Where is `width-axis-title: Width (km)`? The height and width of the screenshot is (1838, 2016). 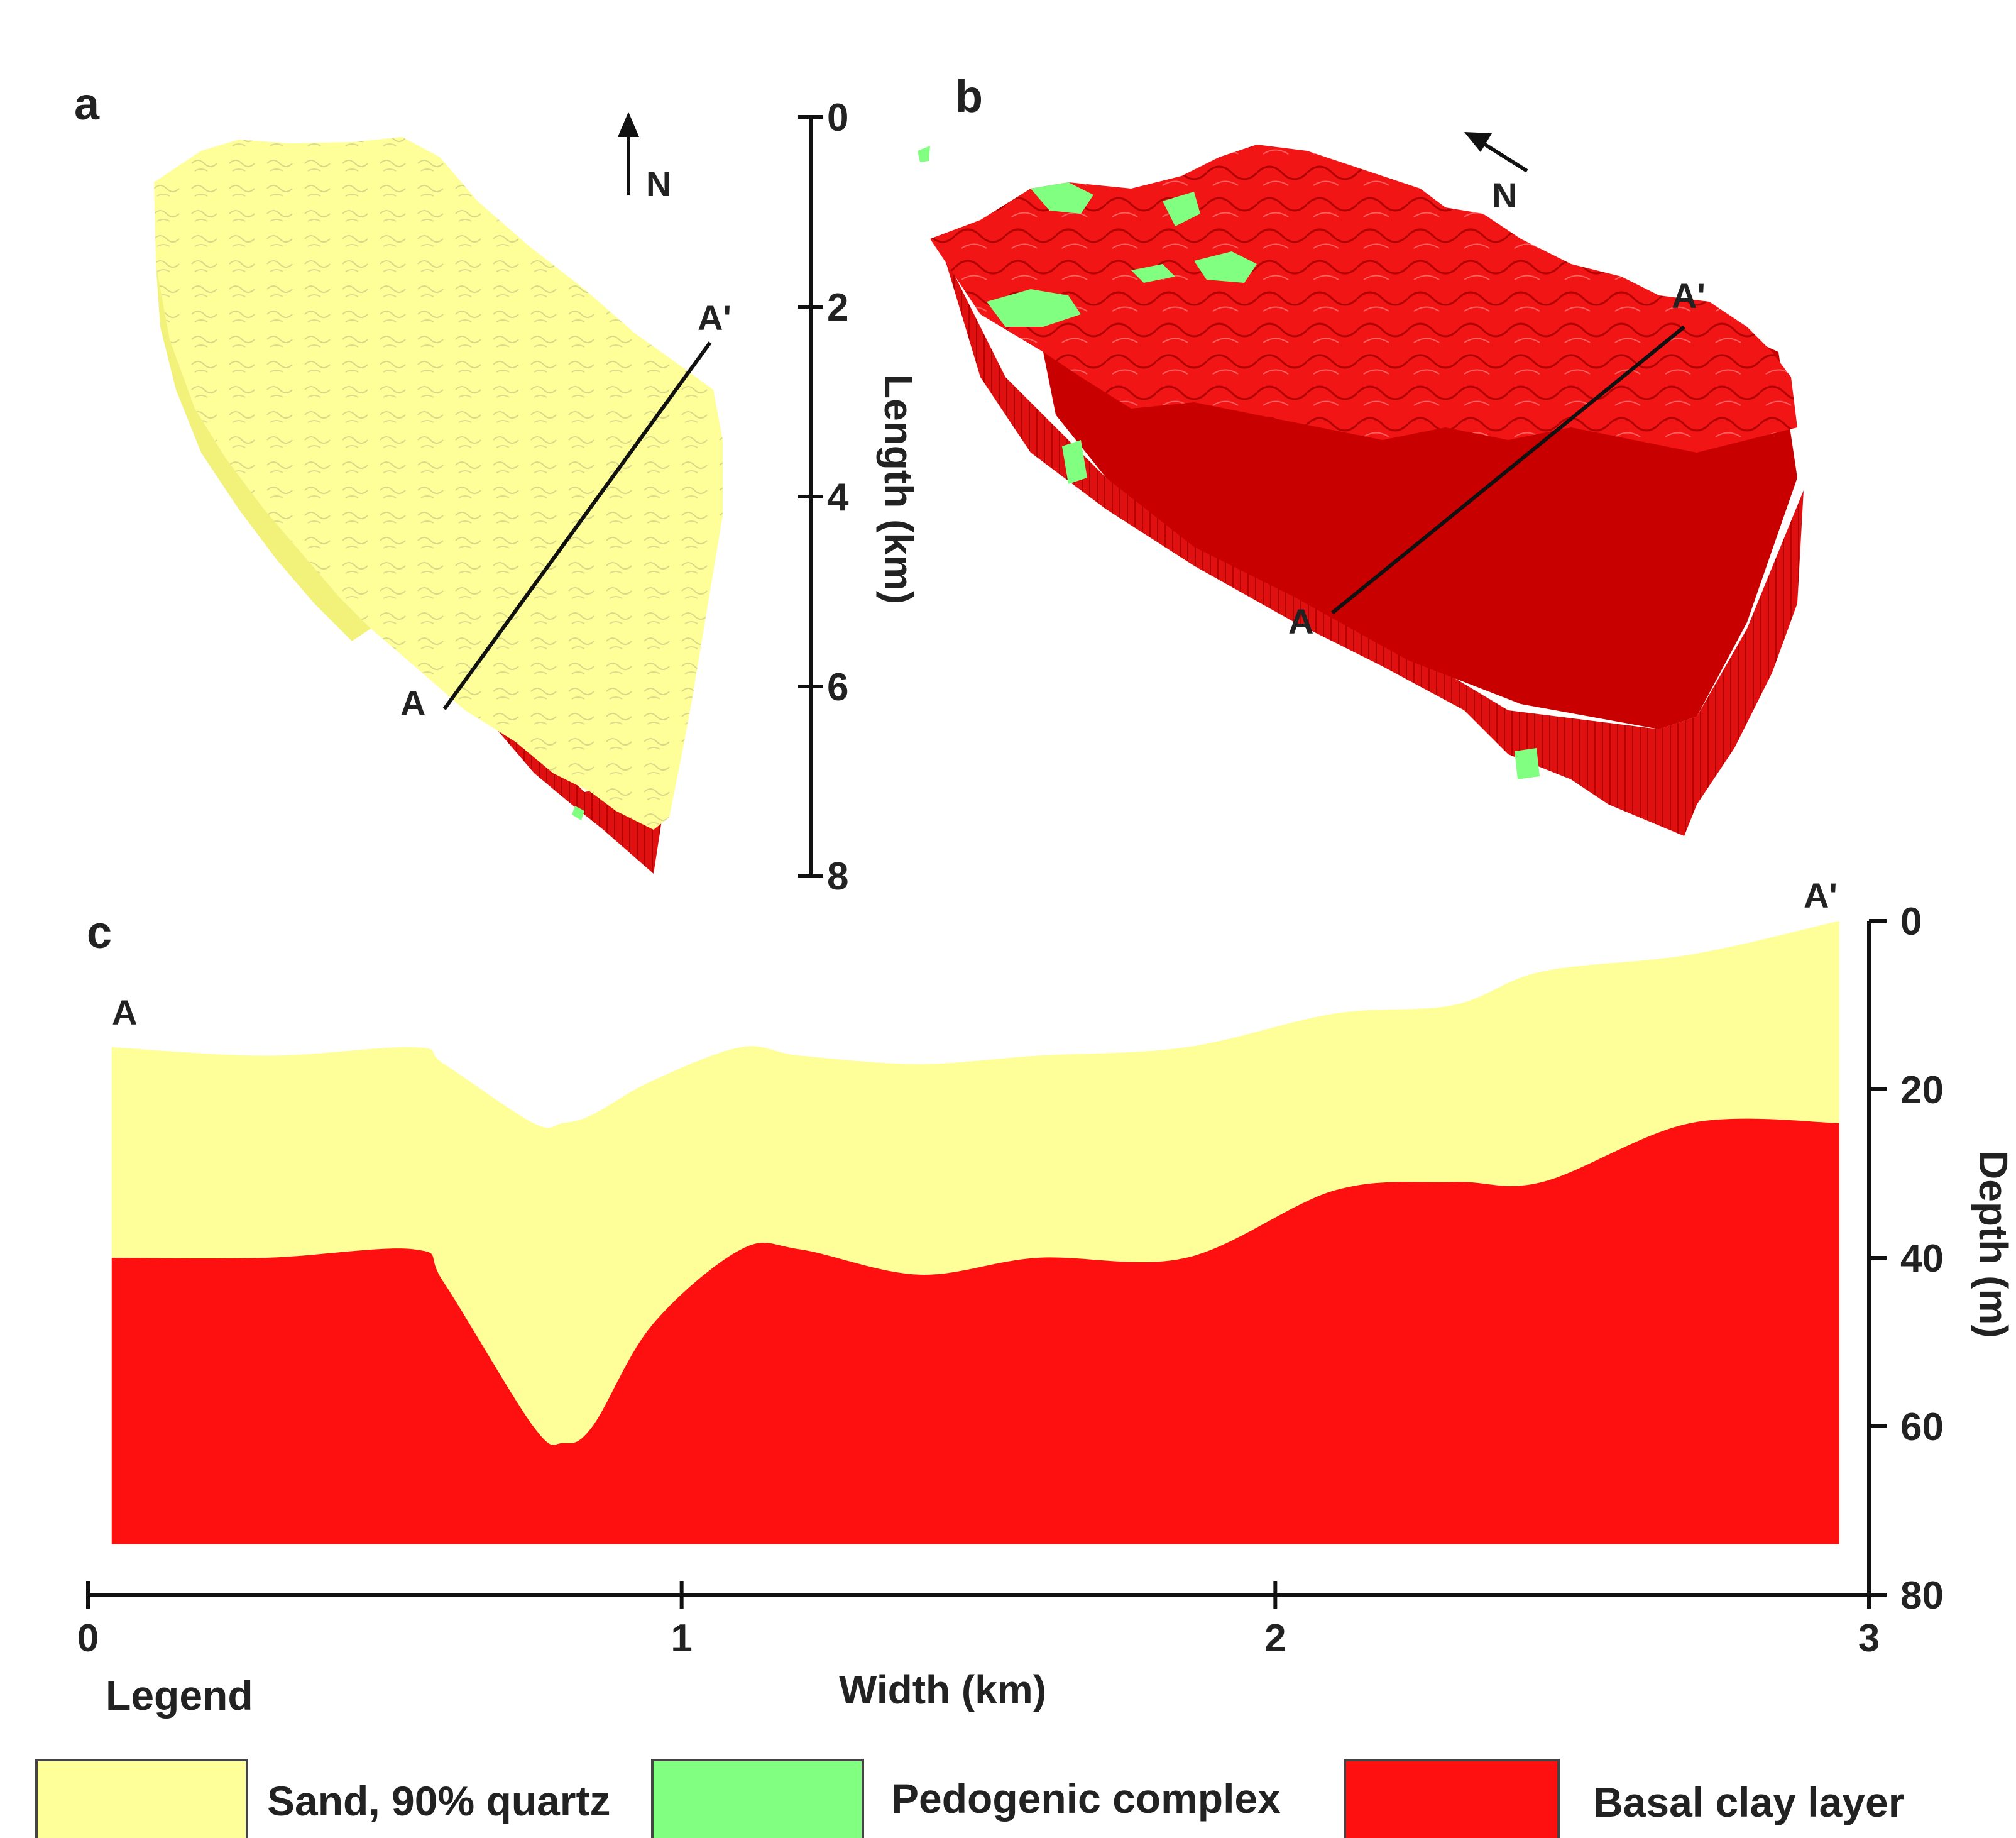 width-axis-title: Width (km) is located at coordinates (942, 1689).